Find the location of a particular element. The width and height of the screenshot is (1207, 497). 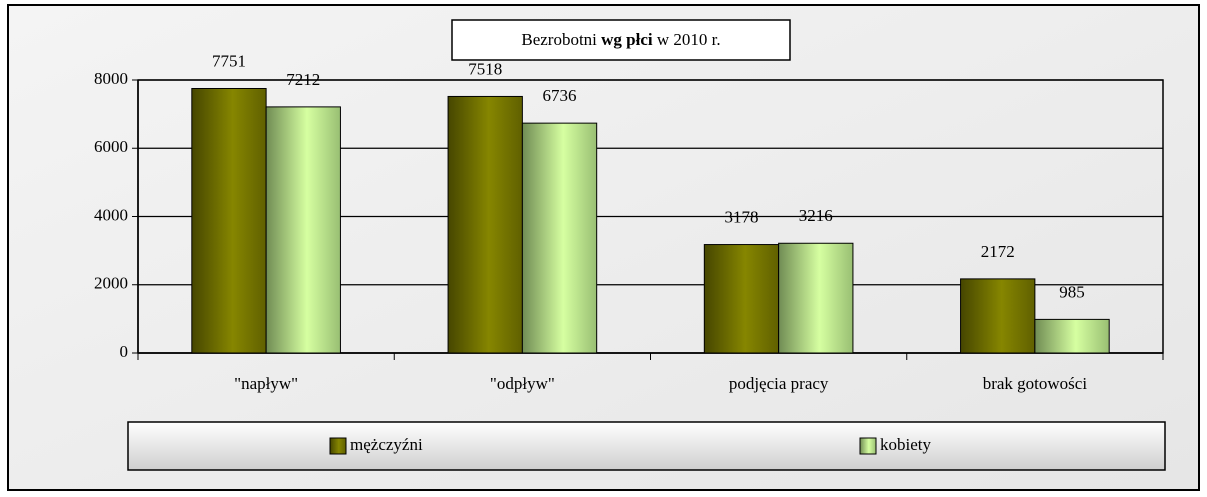

y-tick-label: 2000 is located at coordinates (111, 283).